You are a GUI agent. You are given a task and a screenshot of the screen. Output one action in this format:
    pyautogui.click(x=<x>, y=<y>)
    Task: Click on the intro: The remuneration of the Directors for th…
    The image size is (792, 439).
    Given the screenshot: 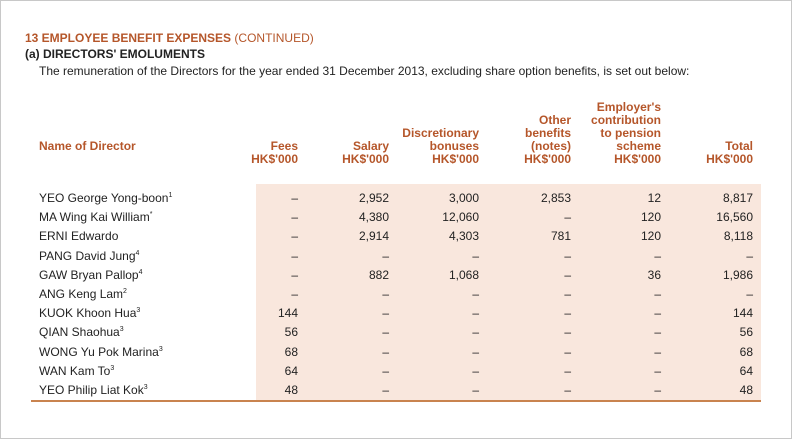 What is the action you would take?
    pyautogui.click(x=364, y=71)
    